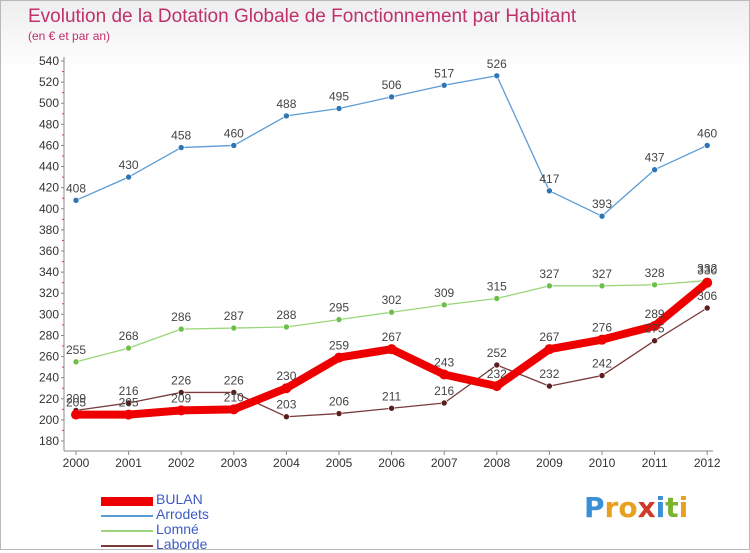  What do you see at coordinates (49, 378) in the screenshot?
I see `y-tick-label: 240` at bounding box center [49, 378].